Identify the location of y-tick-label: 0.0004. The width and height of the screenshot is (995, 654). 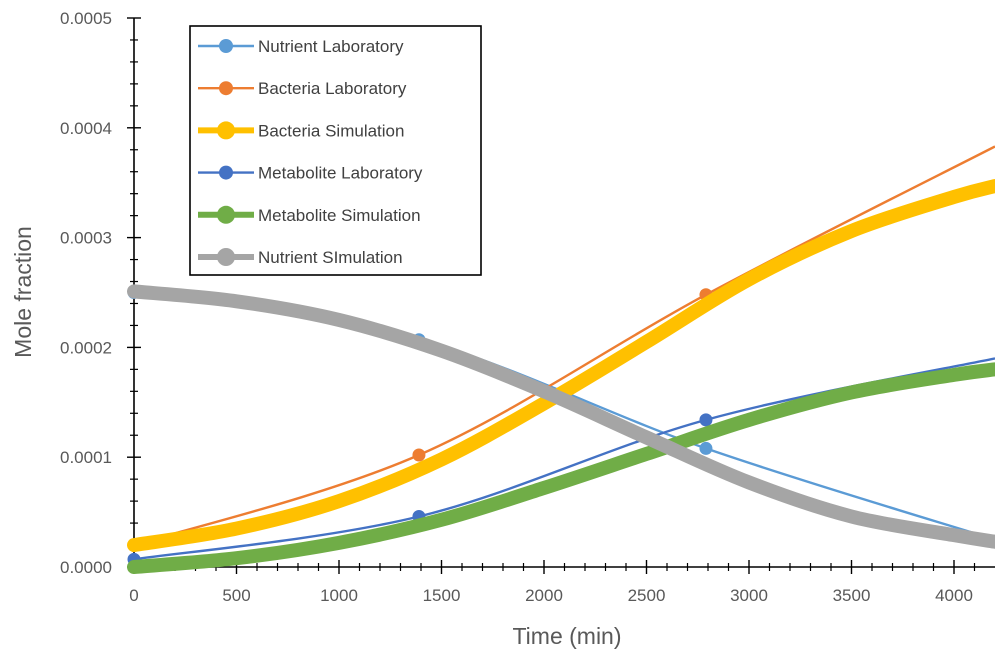
(86, 128).